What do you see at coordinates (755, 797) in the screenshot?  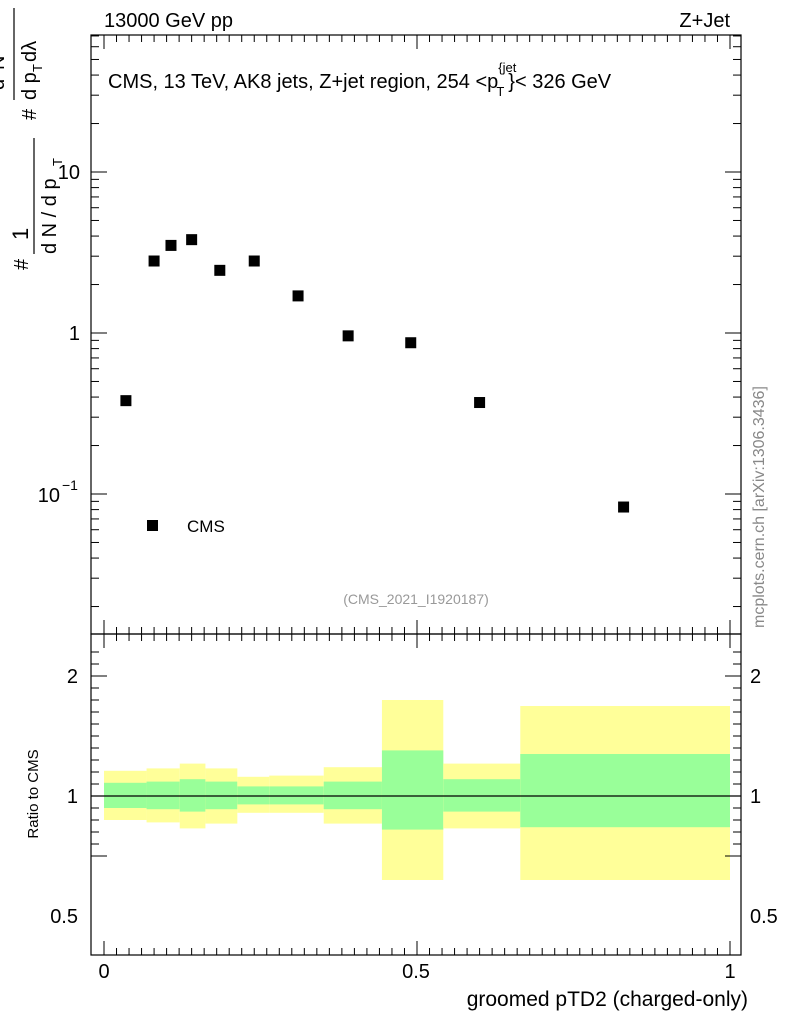 I see `ratio-ytick-right-1: 1` at bounding box center [755, 797].